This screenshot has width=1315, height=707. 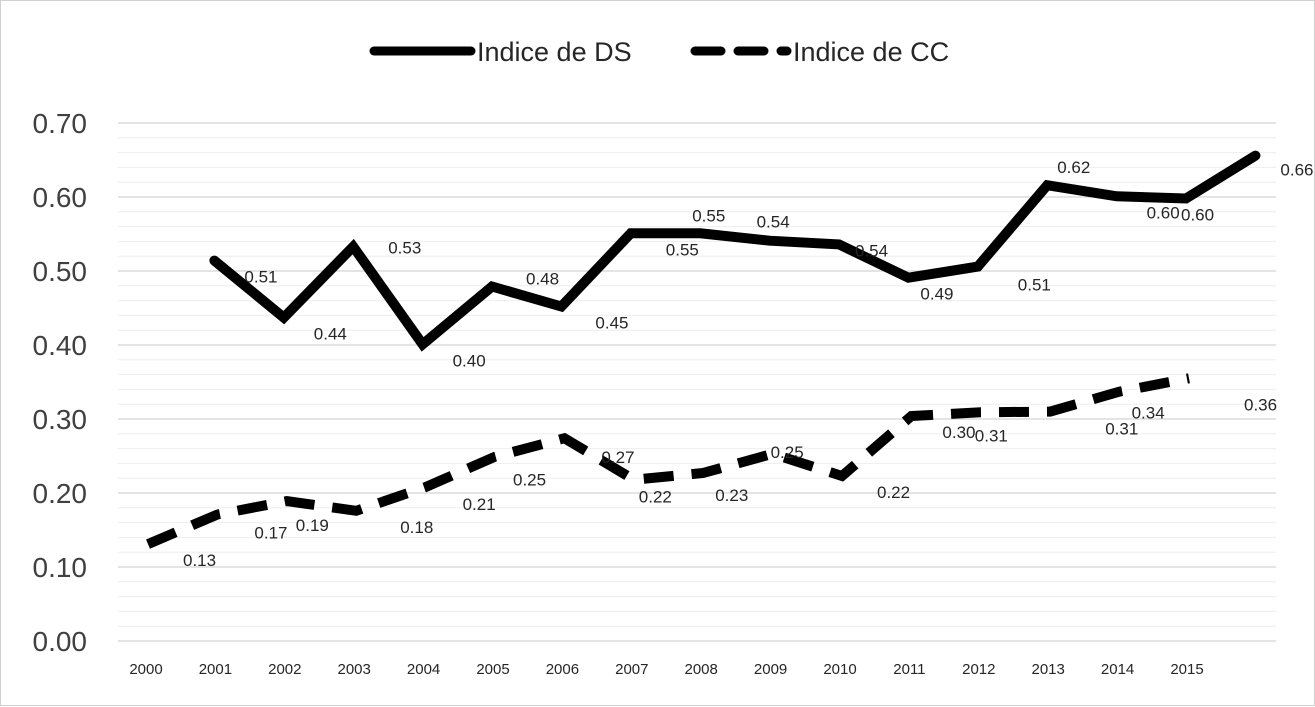 I want to click on data-label-cc: 0.19, so click(x=312, y=525).